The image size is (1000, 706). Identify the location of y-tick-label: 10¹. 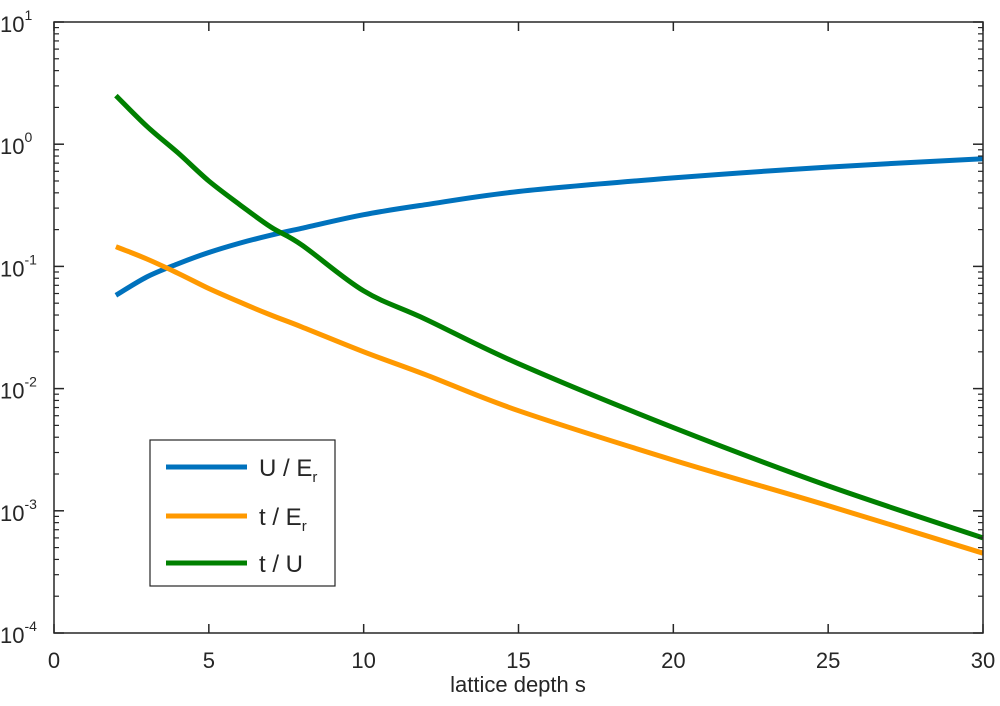
(16, 22).